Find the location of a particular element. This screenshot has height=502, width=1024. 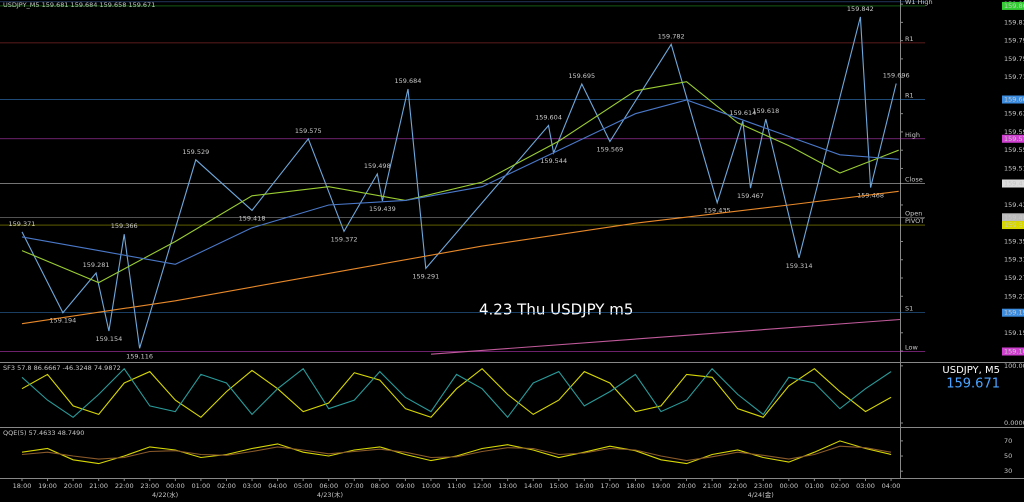

data-label: 159.467 is located at coordinates (750, 196).